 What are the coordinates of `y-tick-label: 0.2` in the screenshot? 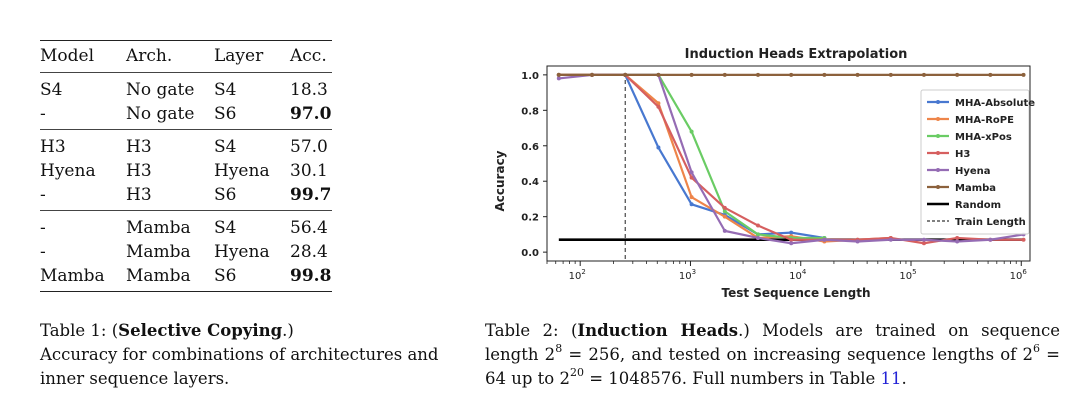 It's located at (530, 218).